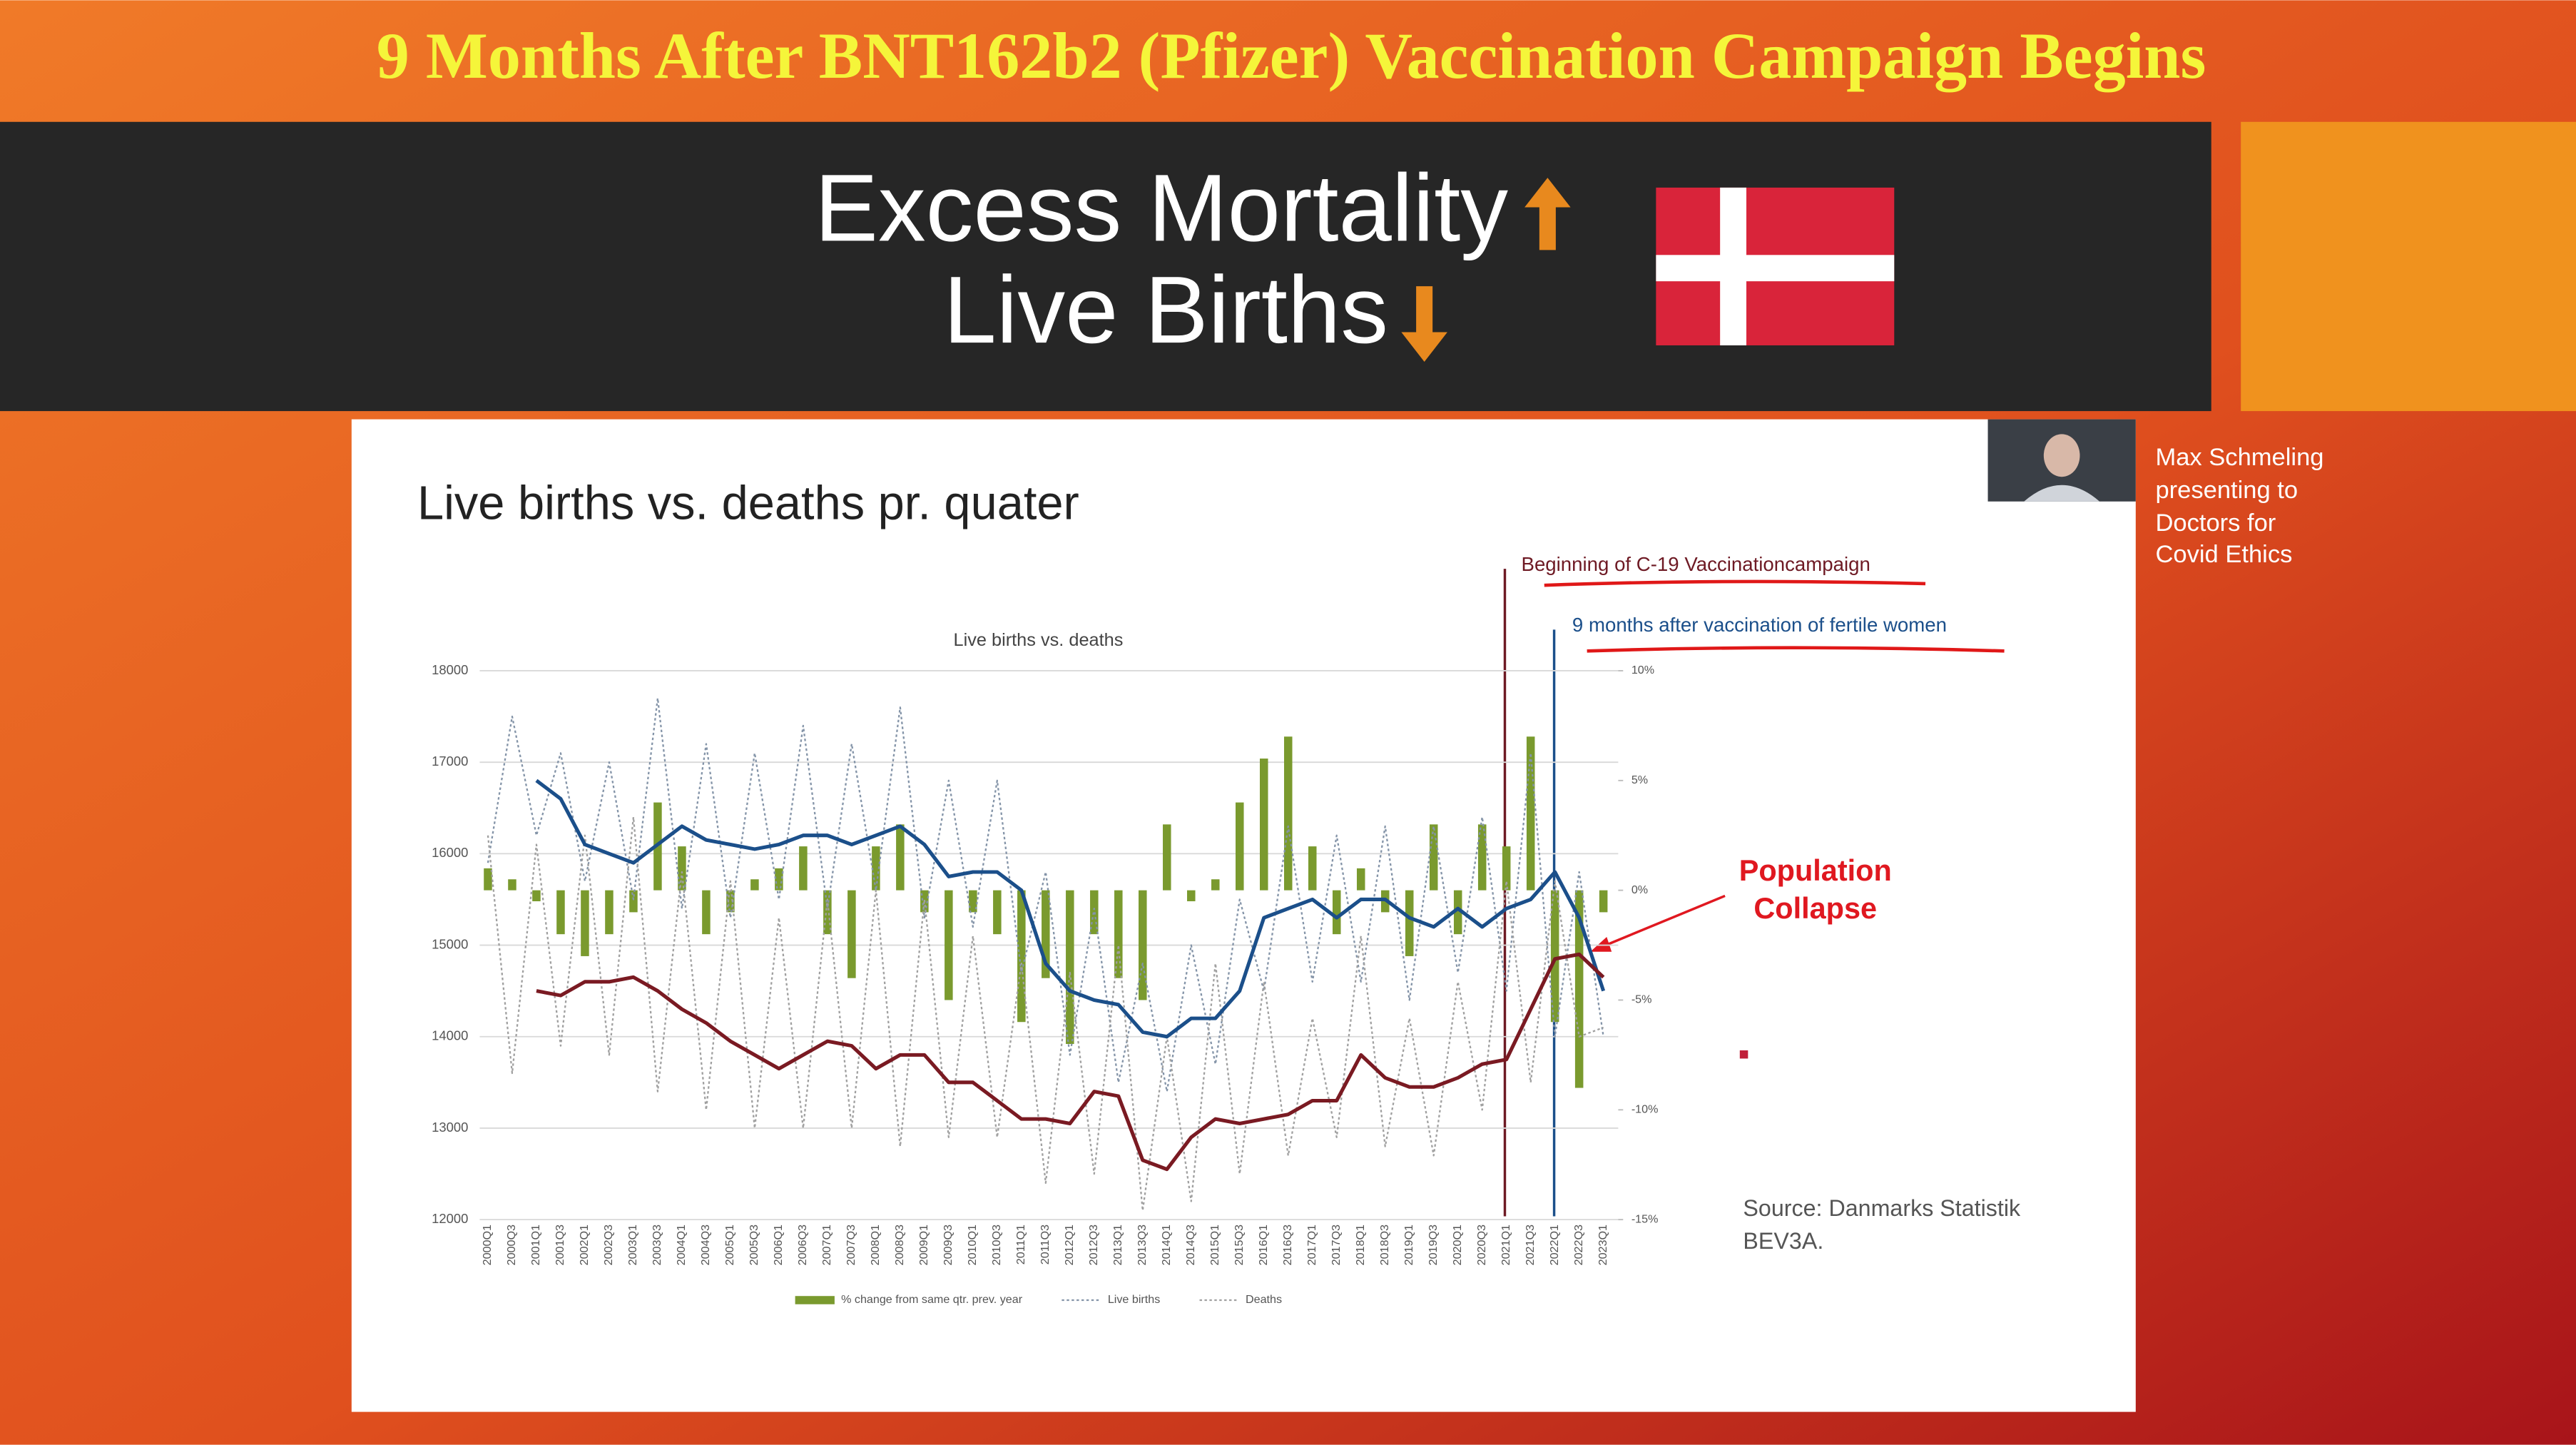 The height and width of the screenshot is (1445, 2576). Describe the element at coordinates (608, 1245) in the screenshot. I see `x-tick-label: 2002Q3` at that location.